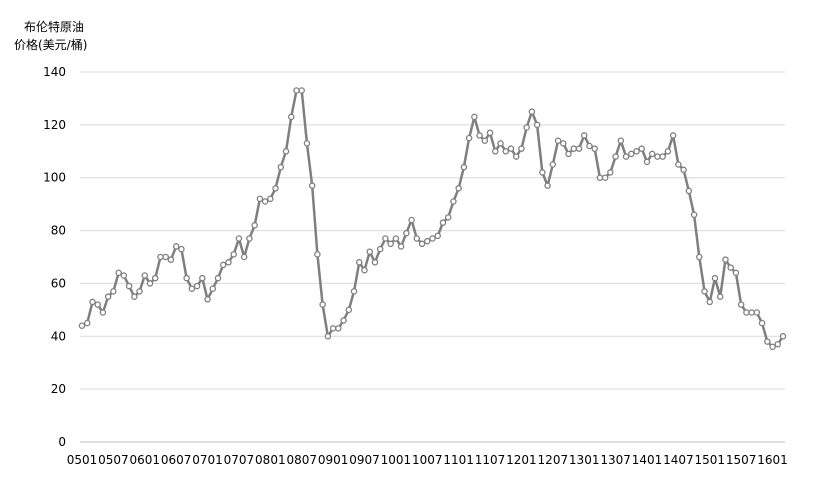 This screenshot has width=821, height=481. What do you see at coordinates (58, 336) in the screenshot?
I see `y-tick-label: 40` at bounding box center [58, 336].